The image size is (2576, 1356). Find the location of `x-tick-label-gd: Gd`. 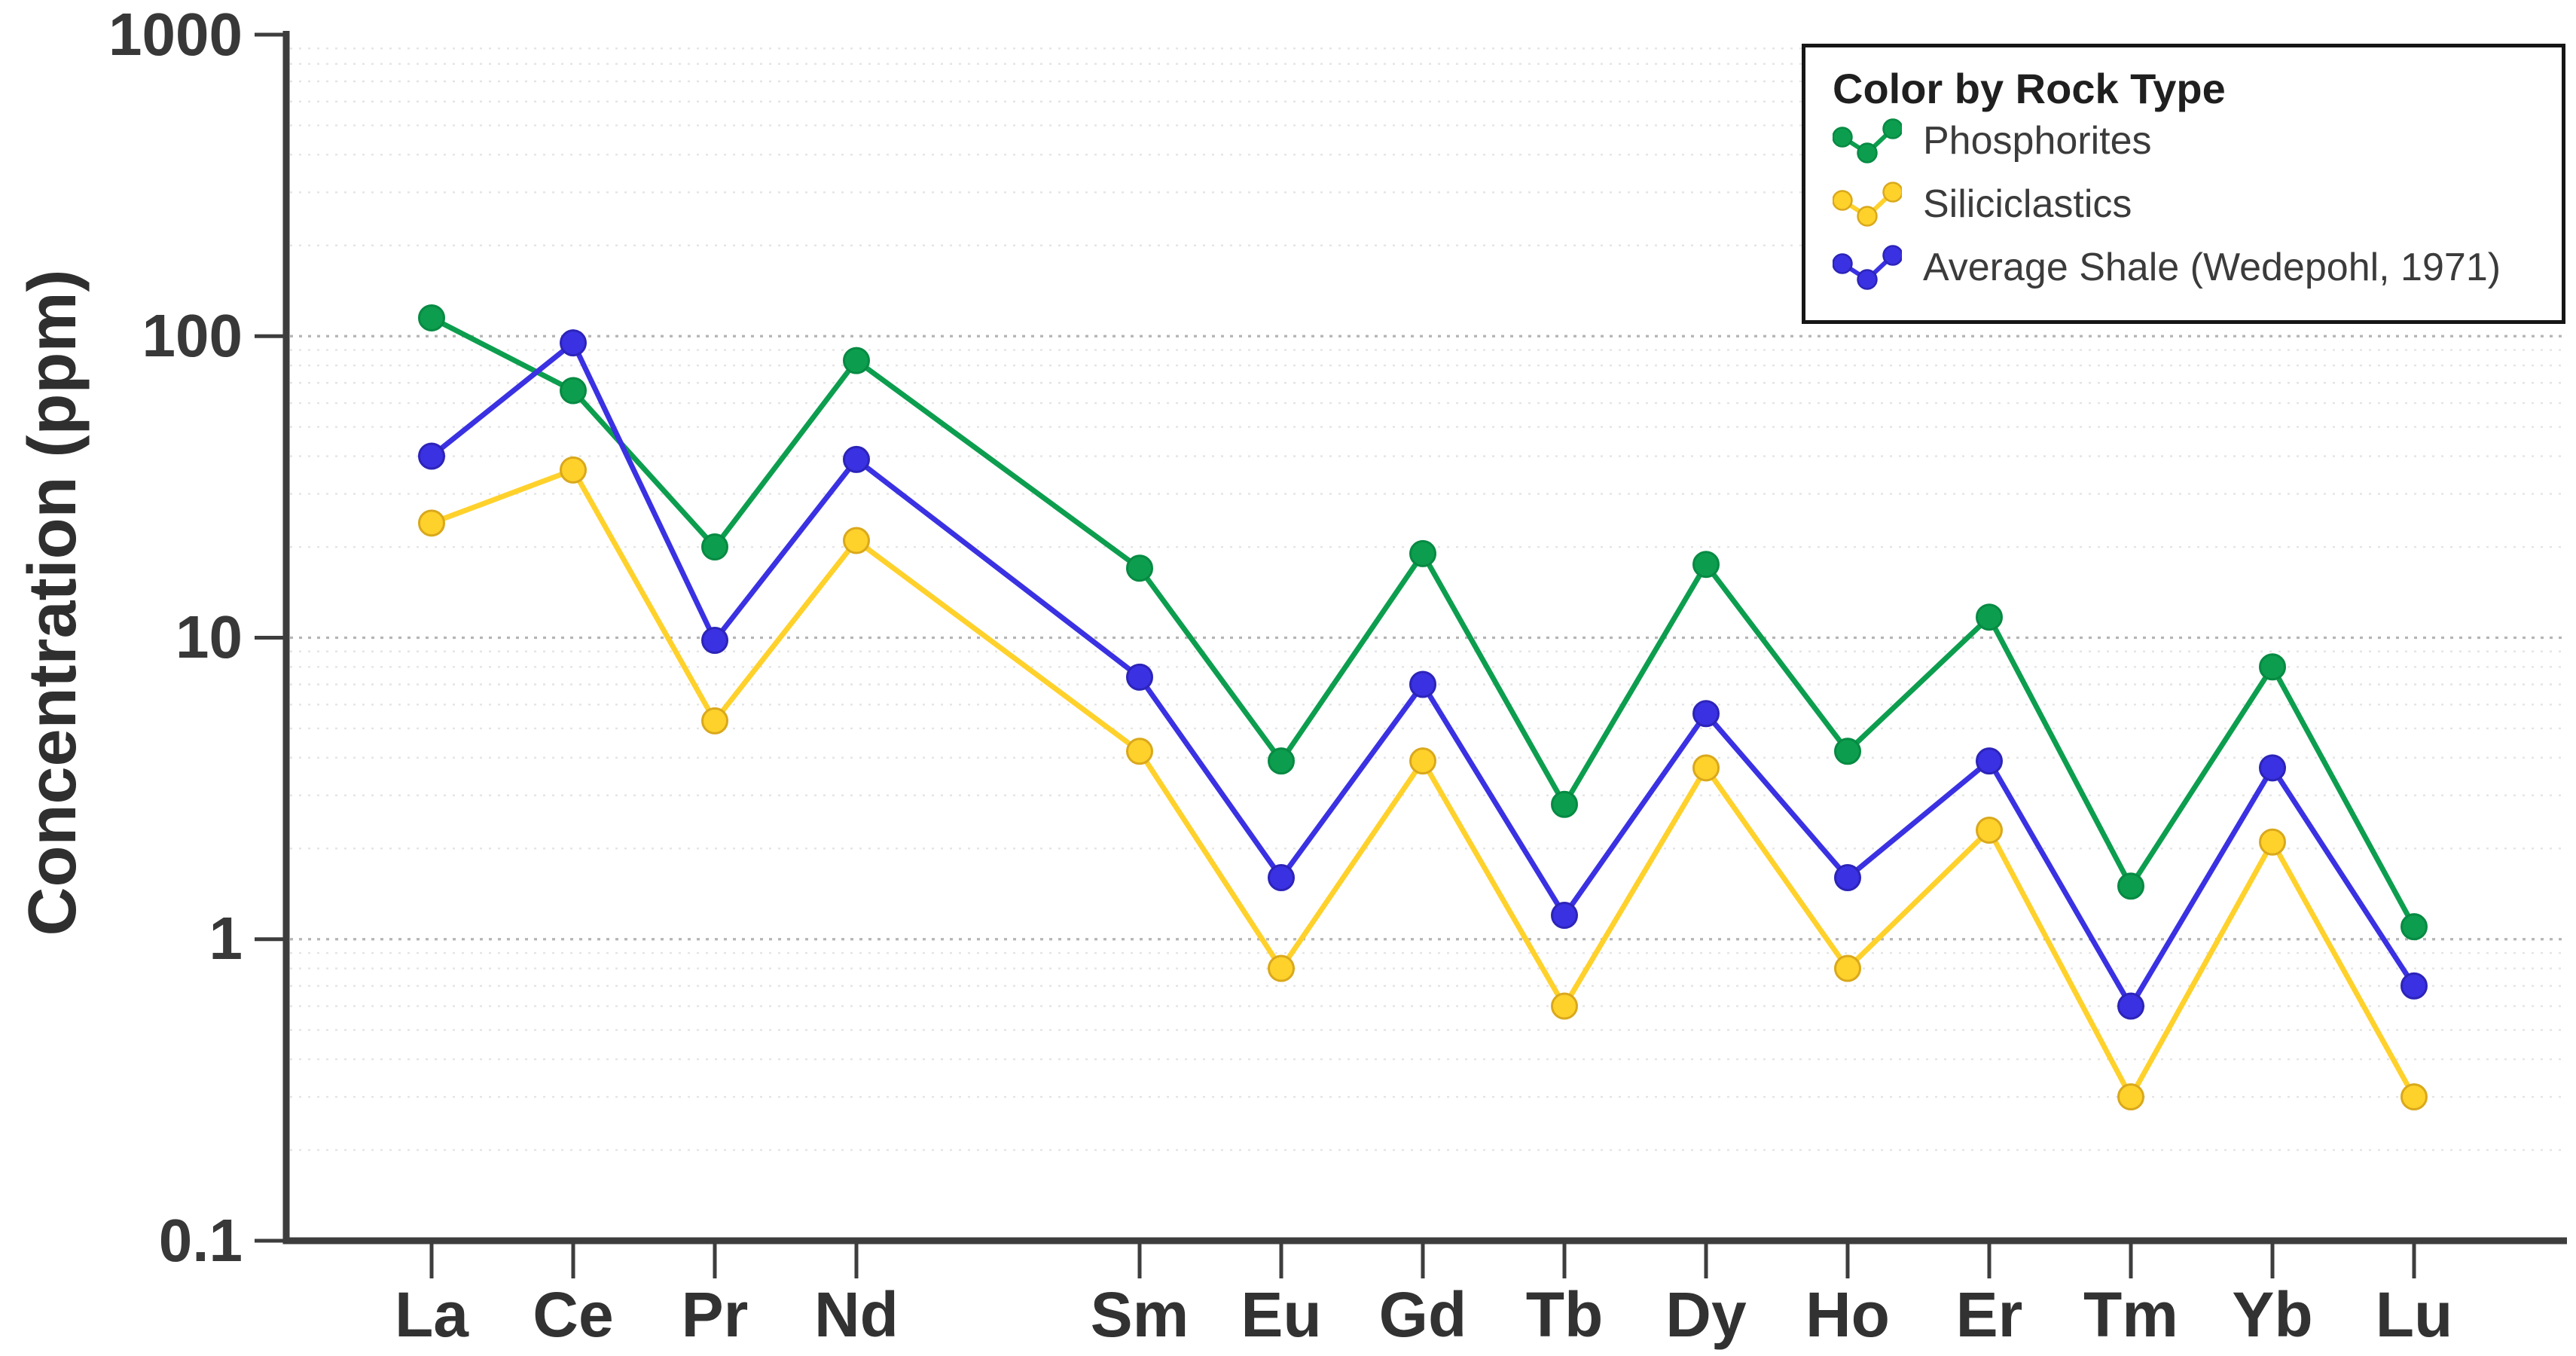

x-tick-label-gd: Gd is located at coordinates (1423, 1314).